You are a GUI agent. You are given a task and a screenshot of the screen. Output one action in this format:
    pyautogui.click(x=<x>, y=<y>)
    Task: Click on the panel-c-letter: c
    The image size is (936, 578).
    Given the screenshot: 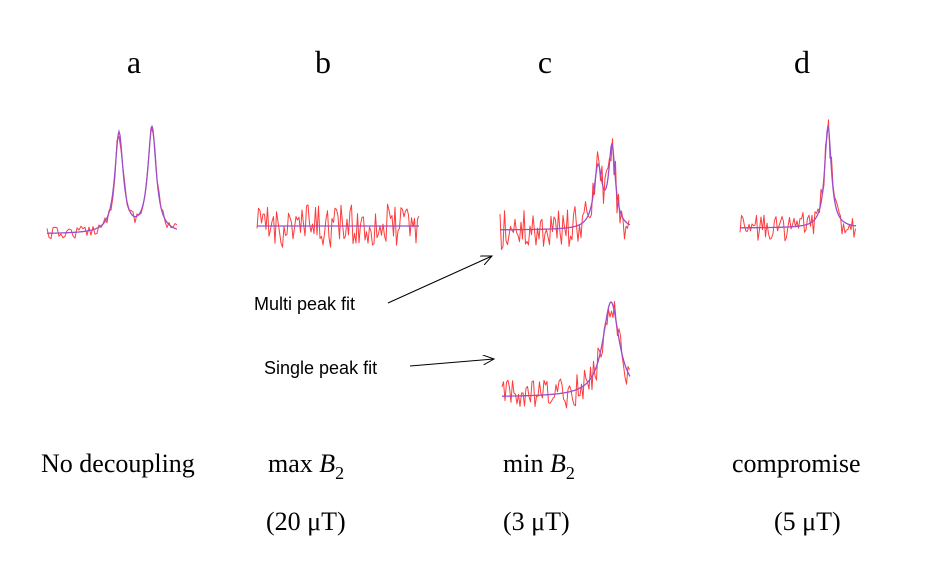 What is the action you would take?
    pyautogui.click(x=545, y=62)
    